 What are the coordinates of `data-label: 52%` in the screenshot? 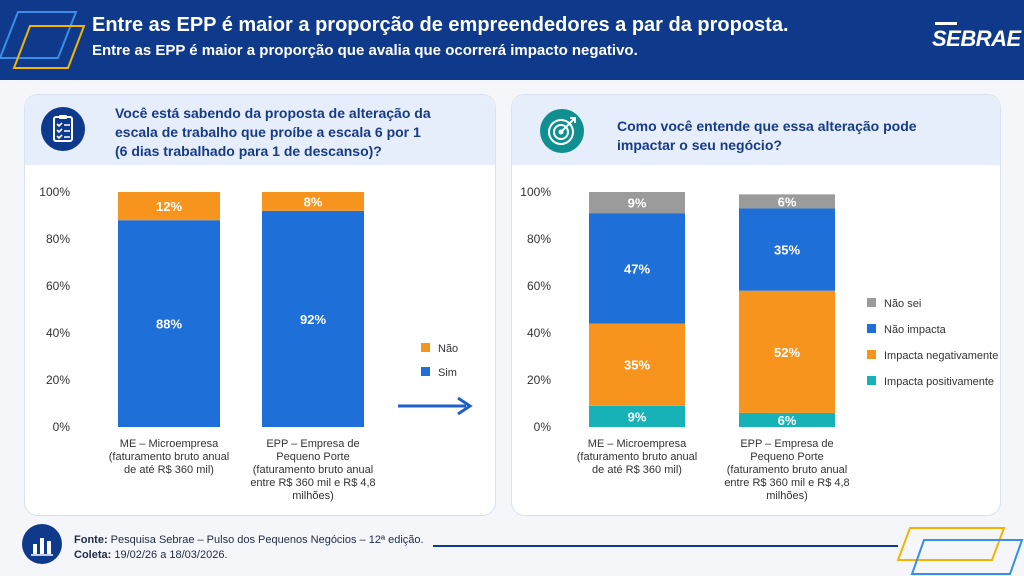 It's located at (787, 352).